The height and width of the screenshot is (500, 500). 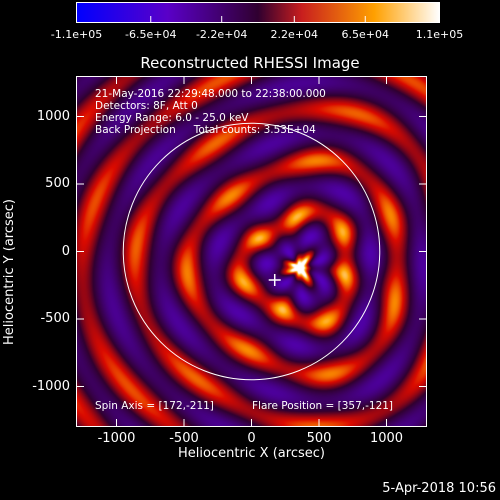 I want to click on total-counts: Total counts: 3.53E+04, so click(x=254, y=130).